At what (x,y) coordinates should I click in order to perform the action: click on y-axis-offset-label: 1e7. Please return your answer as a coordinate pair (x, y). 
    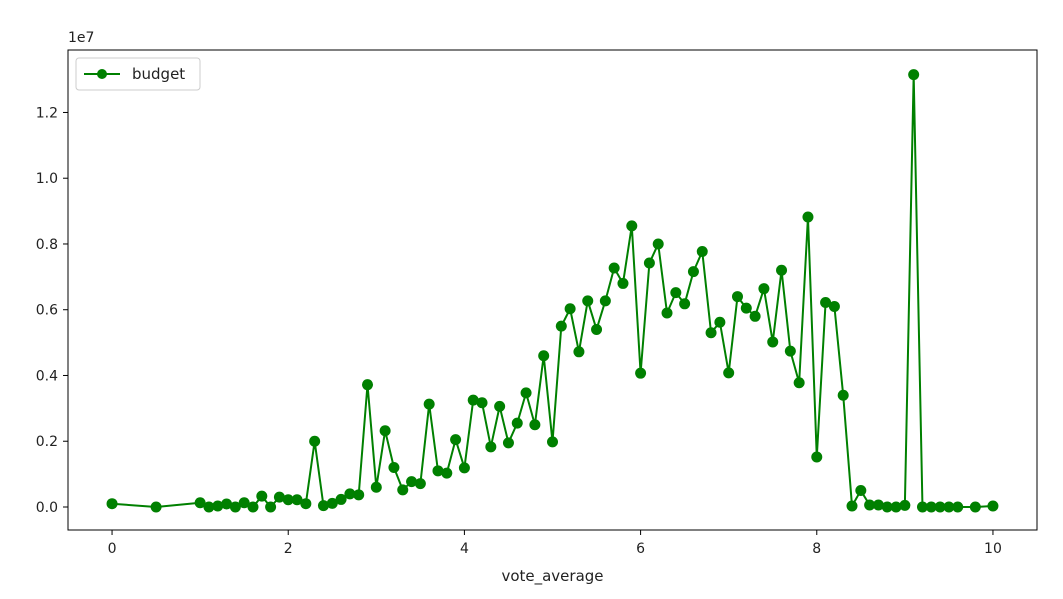
    Looking at the image, I should click on (81, 38).